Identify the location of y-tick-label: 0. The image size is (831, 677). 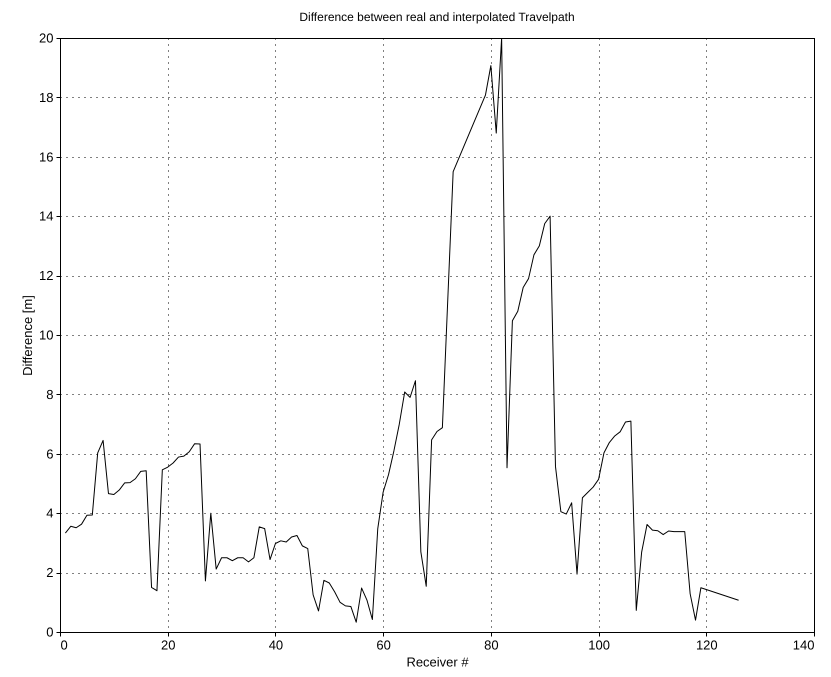
(50, 632).